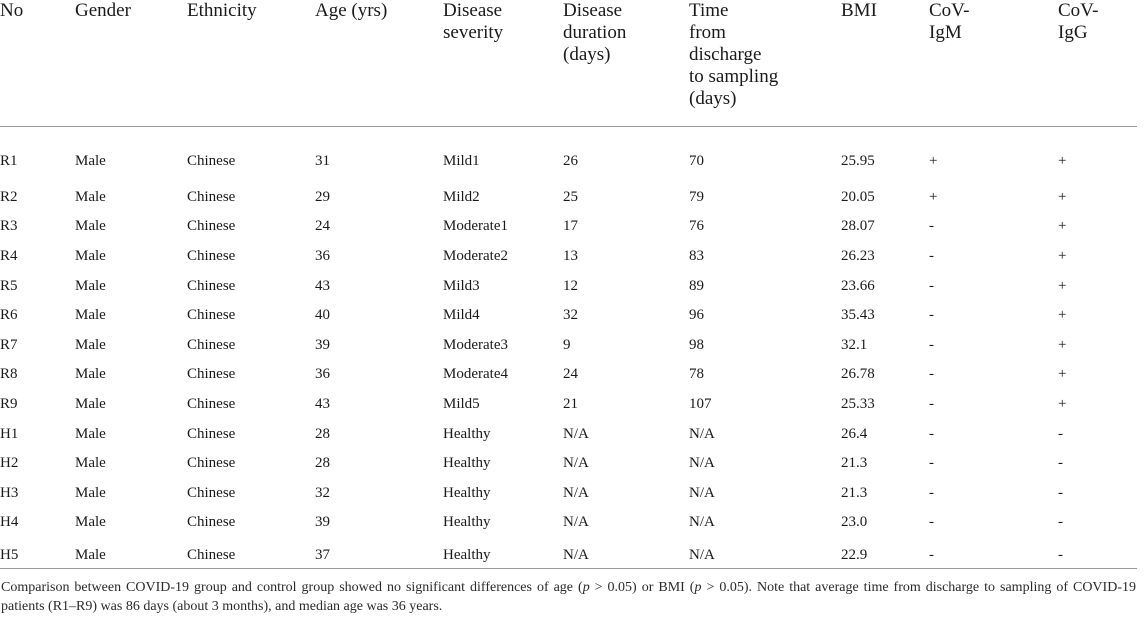 Image resolution: width=1145 pixels, height=617 pixels. I want to click on table-cell: R3, so click(9, 226).